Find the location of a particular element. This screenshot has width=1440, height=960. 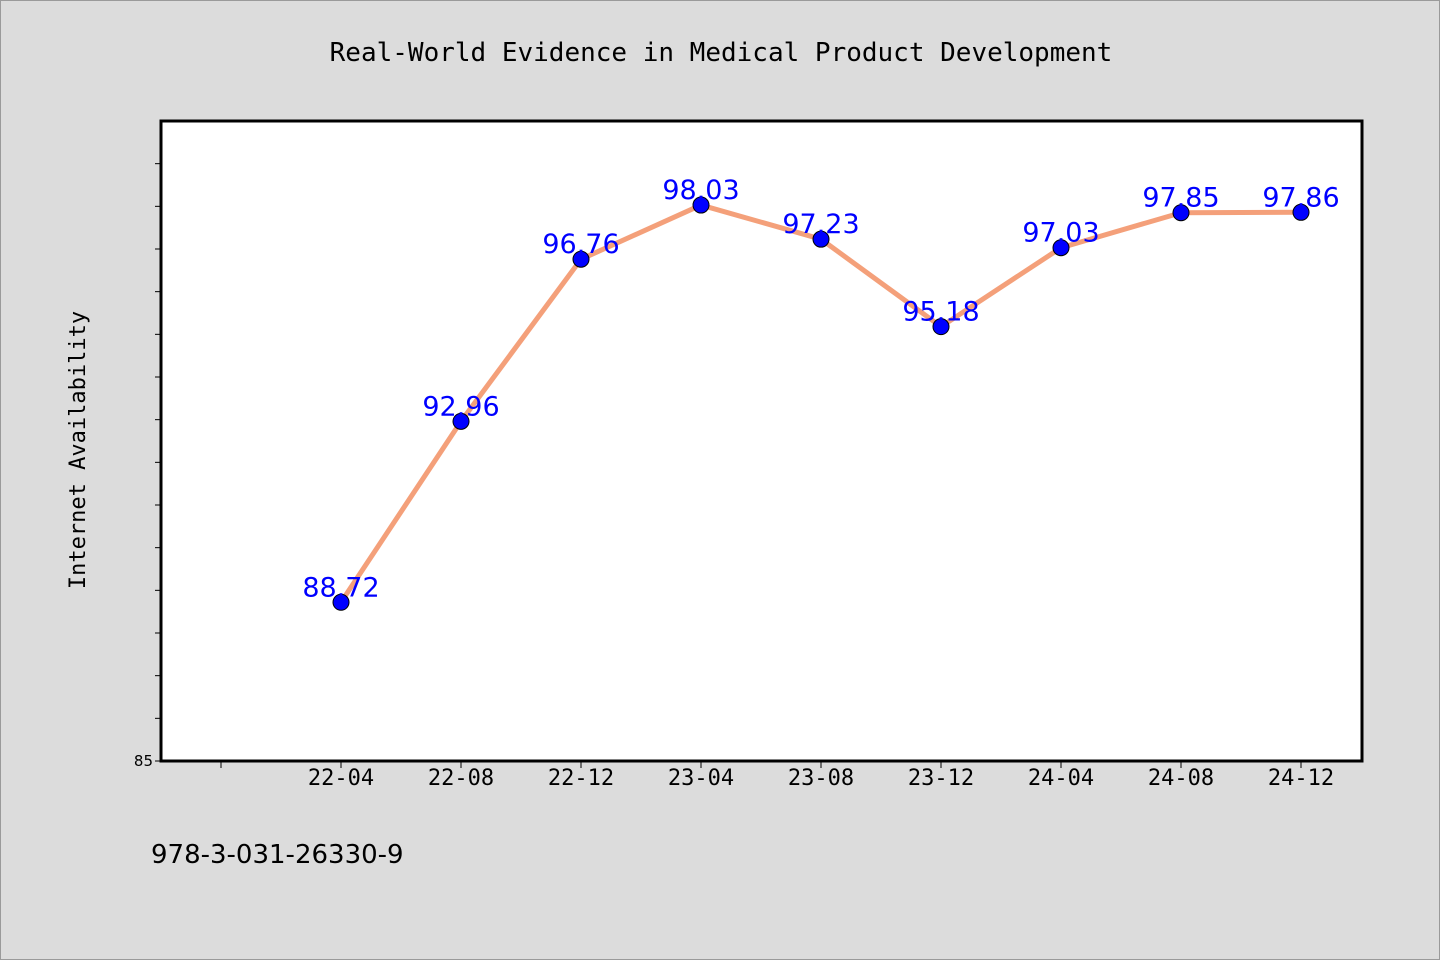

data-label: 97.86 is located at coordinates (1300, 197).